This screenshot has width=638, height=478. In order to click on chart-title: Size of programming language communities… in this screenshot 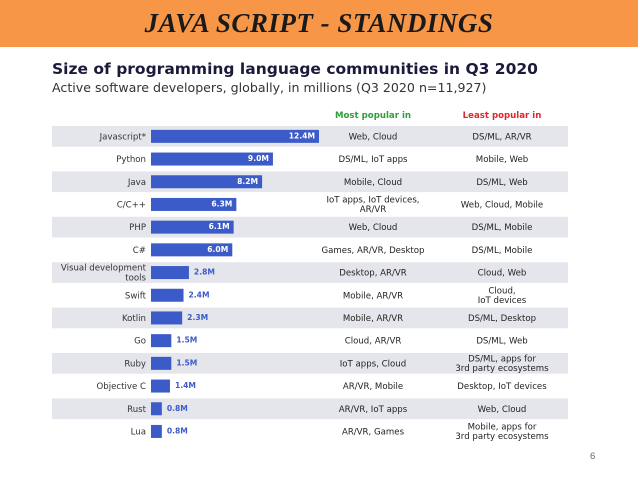, I will do `click(295, 69)`.